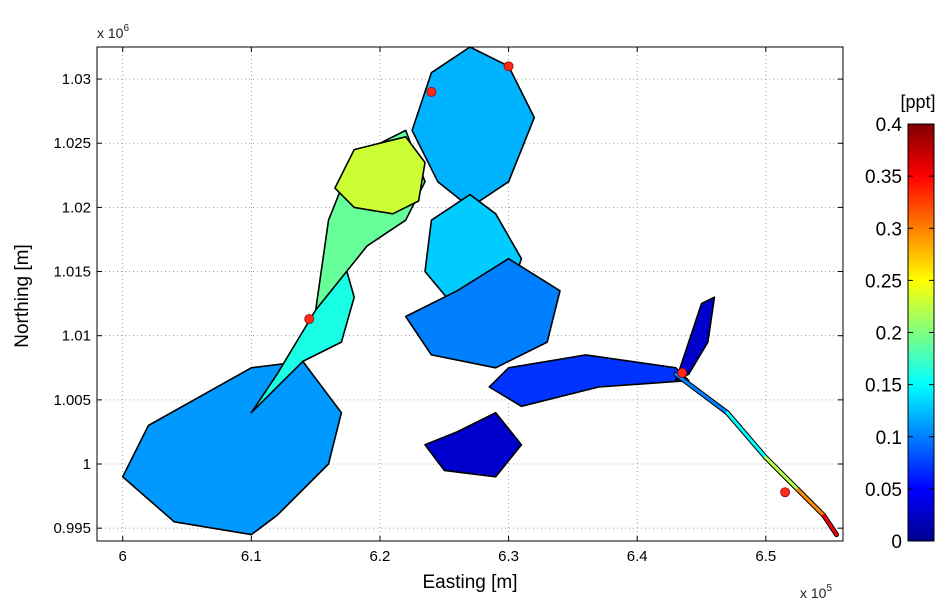  I want to click on colorbar-tick-label: 0.4, so click(889, 125).